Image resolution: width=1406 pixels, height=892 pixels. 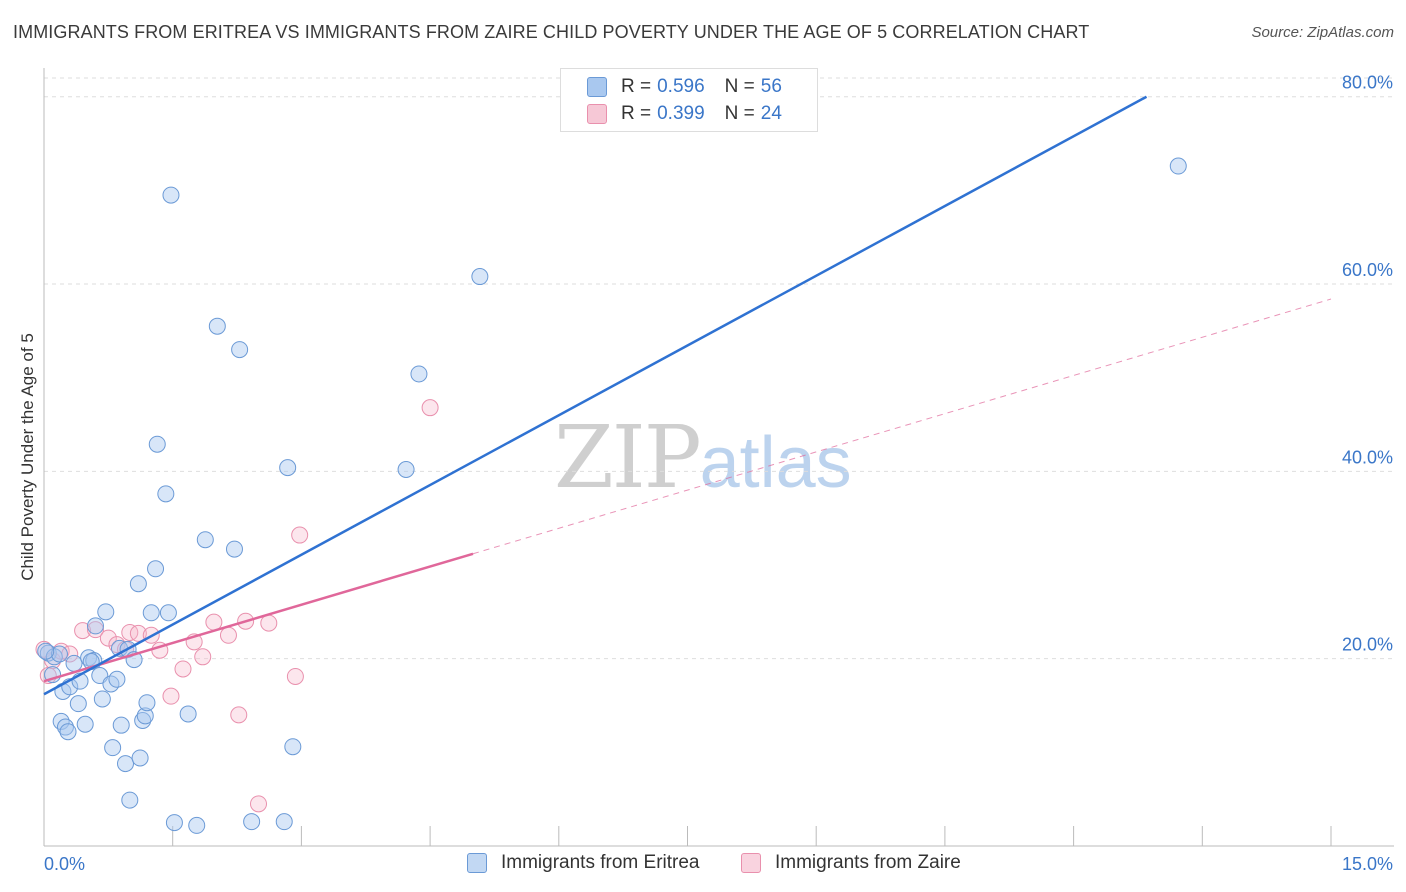 What do you see at coordinates (1367, 270) in the screenshot?
I see `y-tick-label: 60.0%` at bounding box center [1367, 270].